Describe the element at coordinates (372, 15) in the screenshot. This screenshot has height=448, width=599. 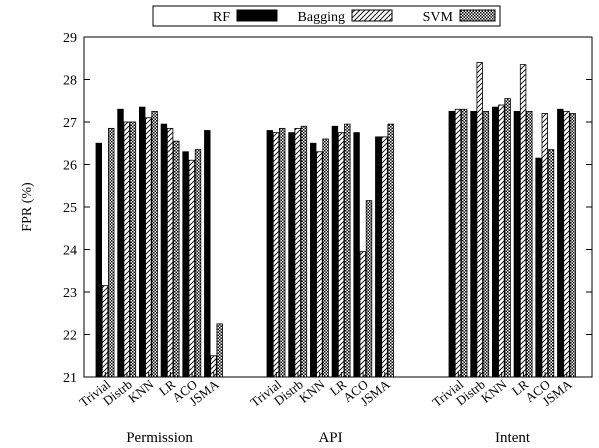
I see `legend-swatch-bagging` at that location.